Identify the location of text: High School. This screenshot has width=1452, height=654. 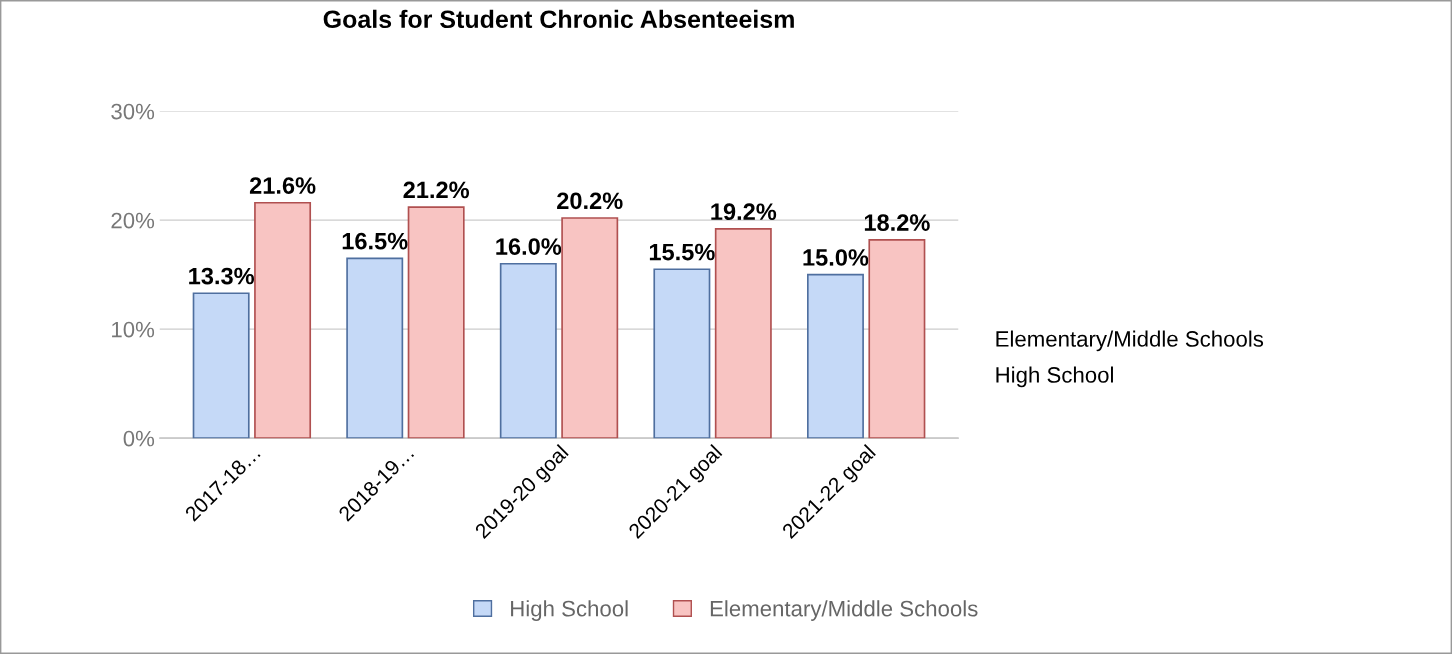
(1054, 377).